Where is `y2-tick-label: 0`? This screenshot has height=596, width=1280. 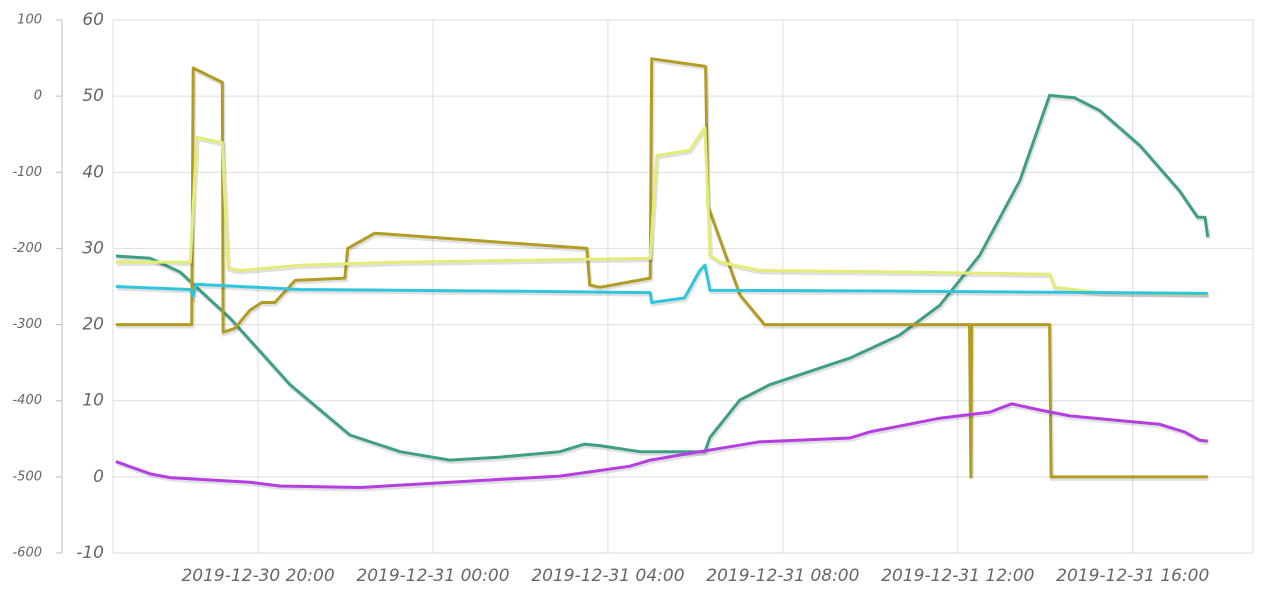 y2-tick-label: 0 is located at coordinates (38, 96).